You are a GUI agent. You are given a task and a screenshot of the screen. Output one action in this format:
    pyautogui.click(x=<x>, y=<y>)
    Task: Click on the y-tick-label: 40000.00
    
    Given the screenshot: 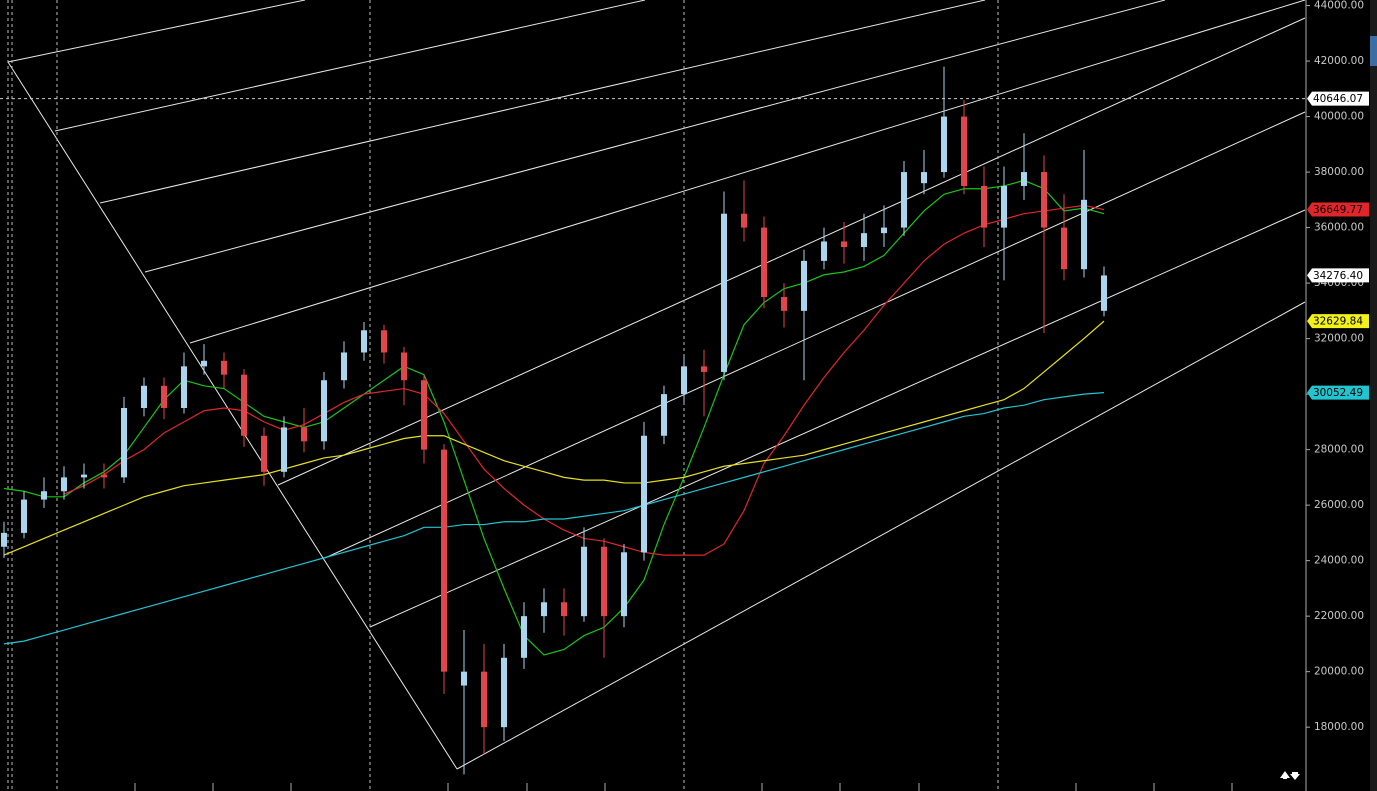 What is the action you would take?
    pyautogui.click(x=1339, y=117)
    